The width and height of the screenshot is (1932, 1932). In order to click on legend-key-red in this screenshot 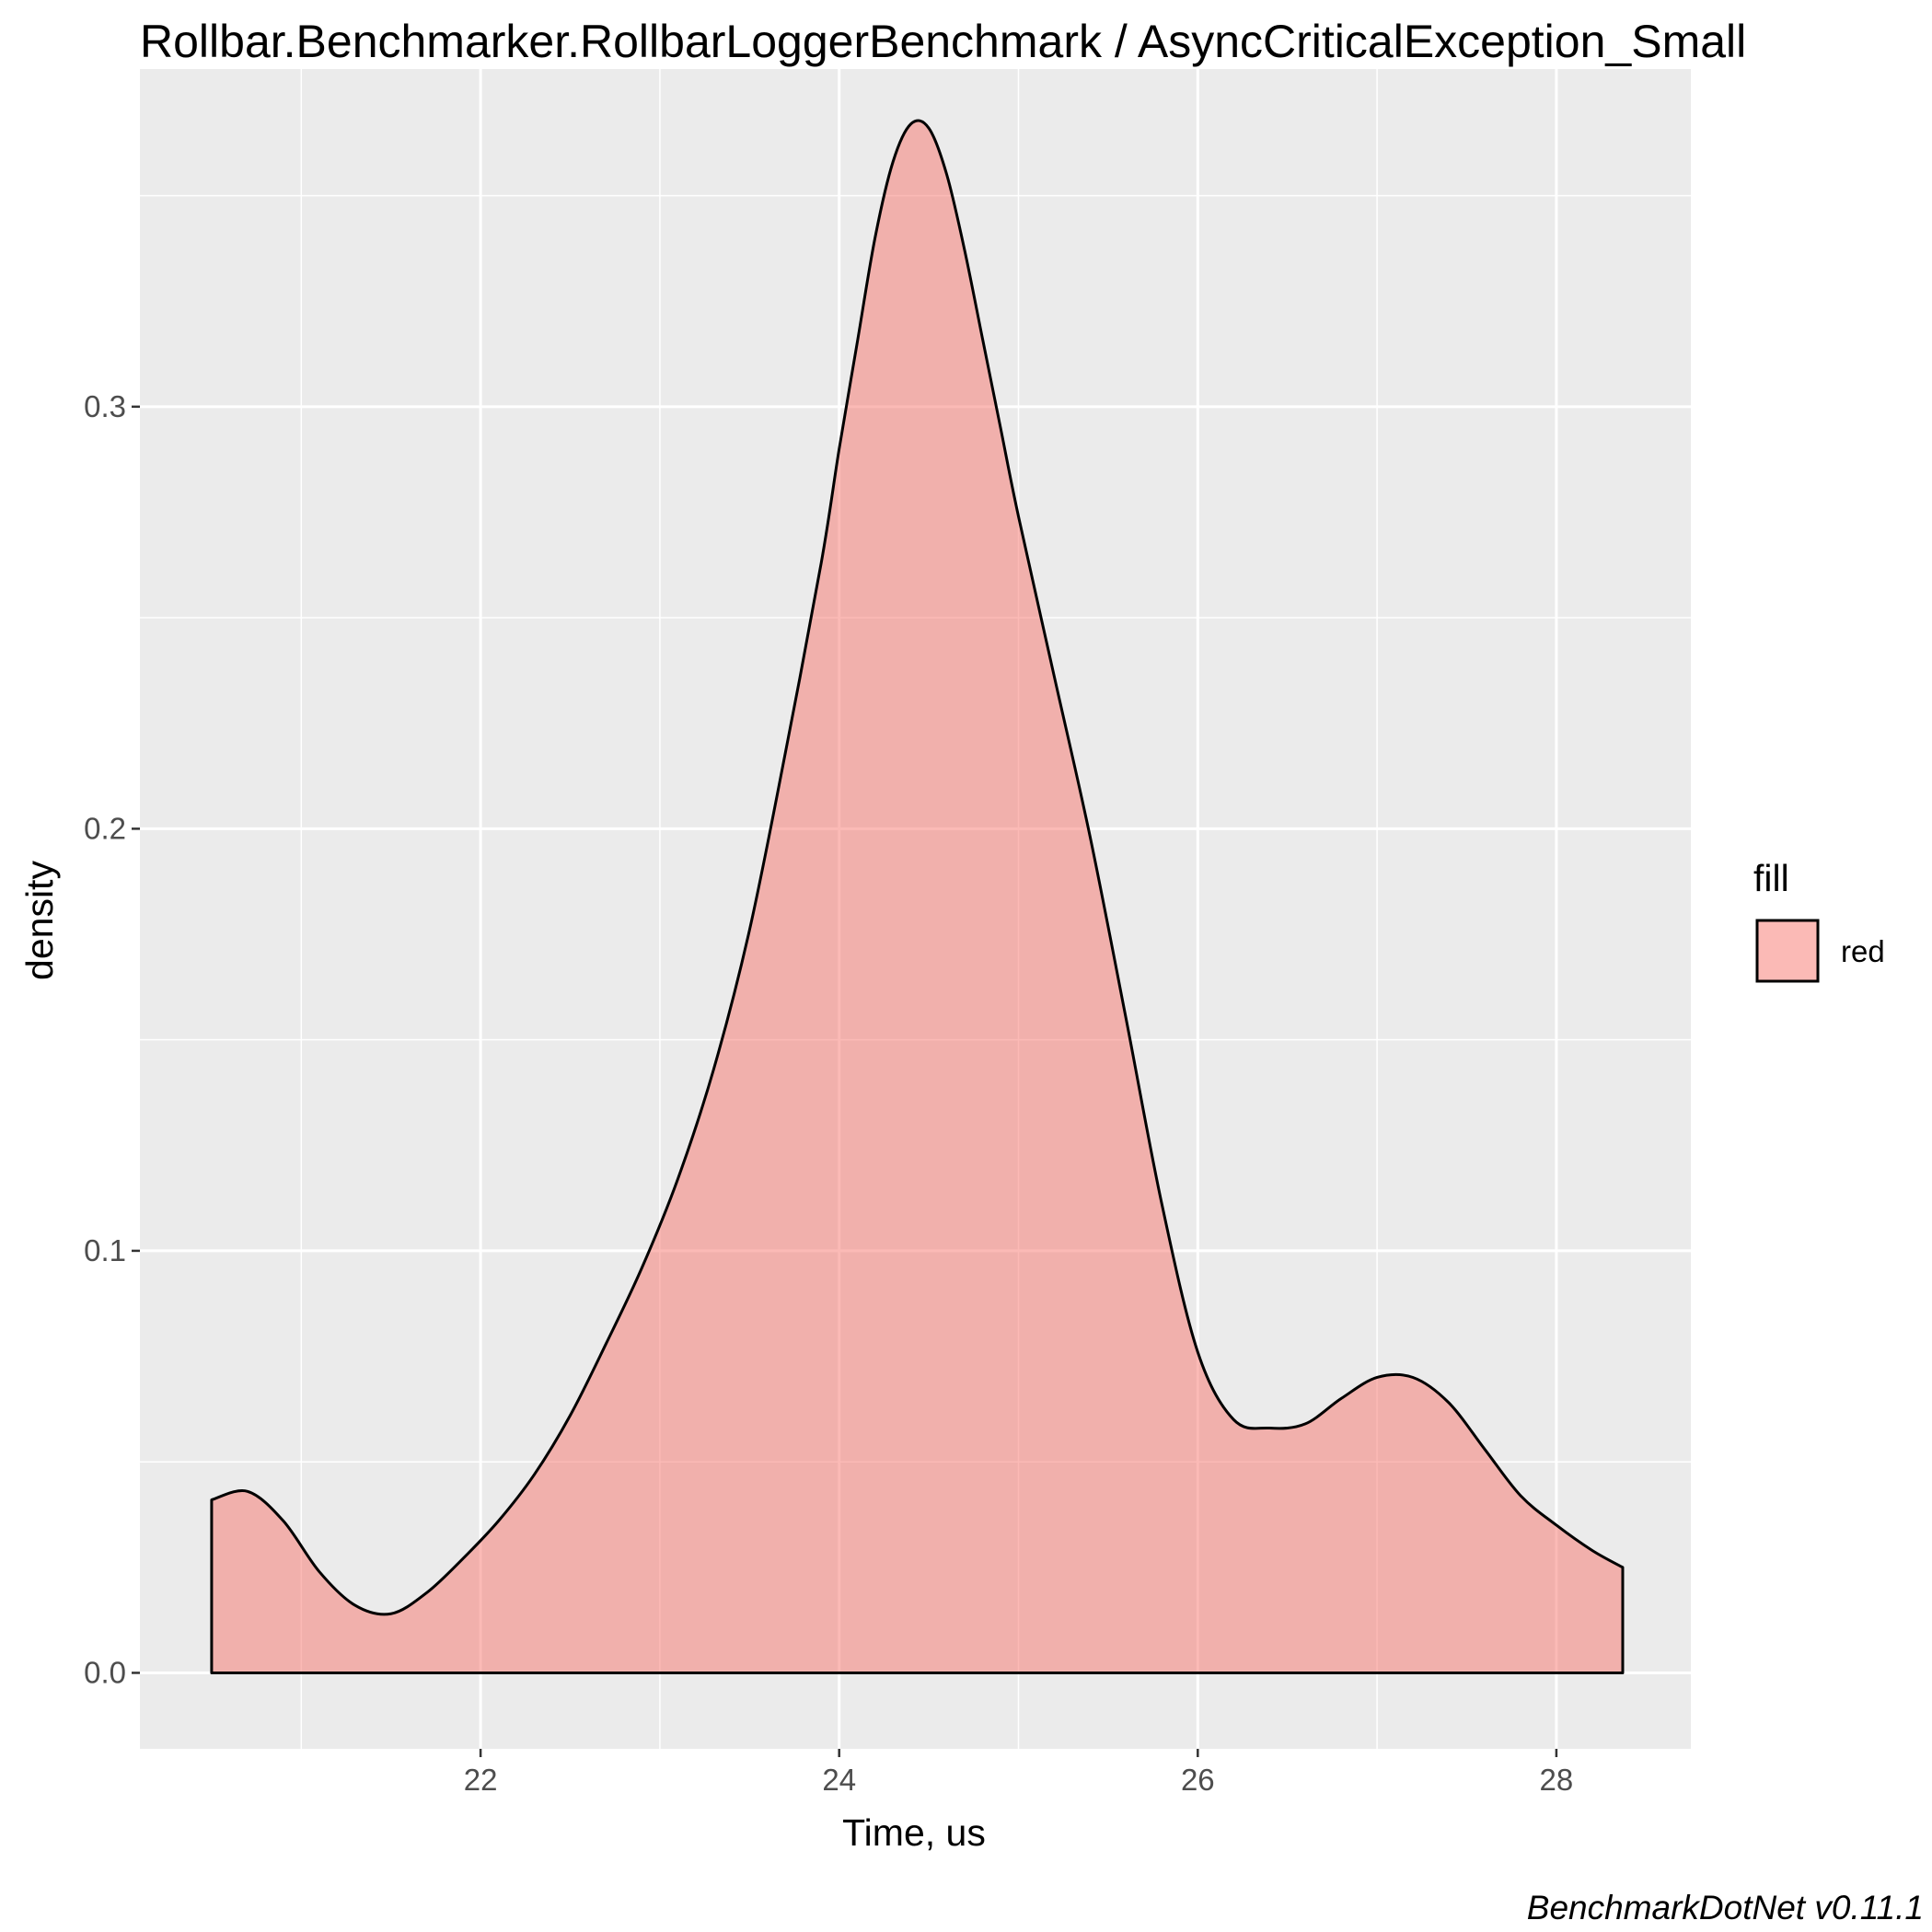, I will do `click(1788, 951)`.